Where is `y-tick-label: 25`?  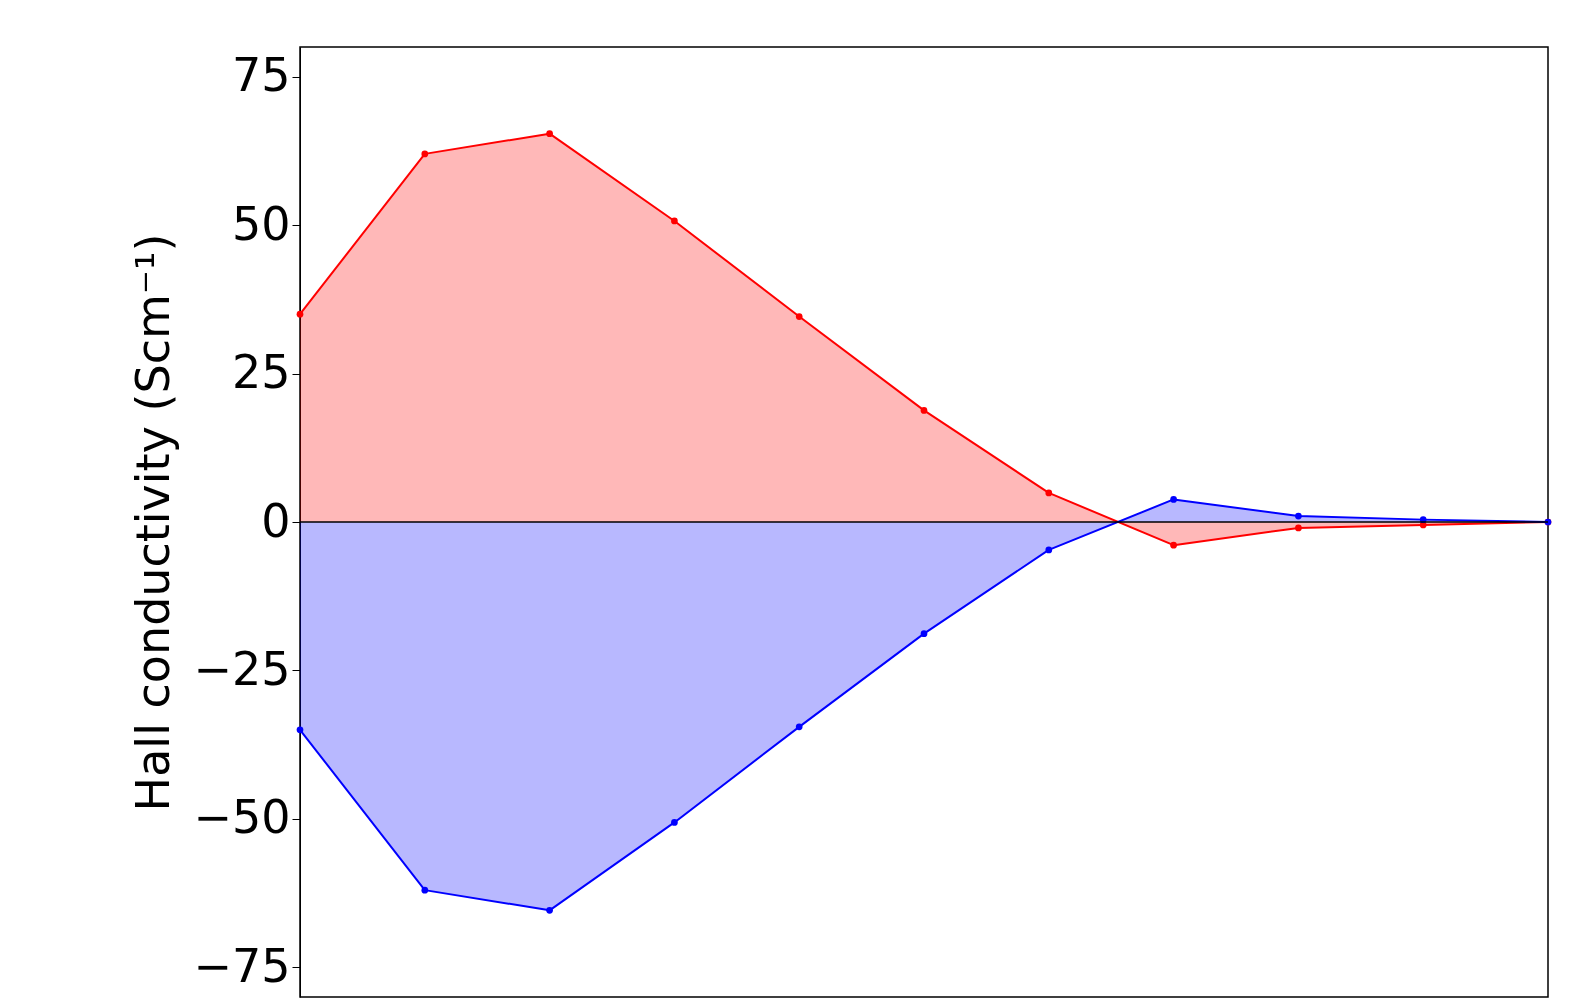
y-tick-label: 25 is located at coordinates (261, 372).